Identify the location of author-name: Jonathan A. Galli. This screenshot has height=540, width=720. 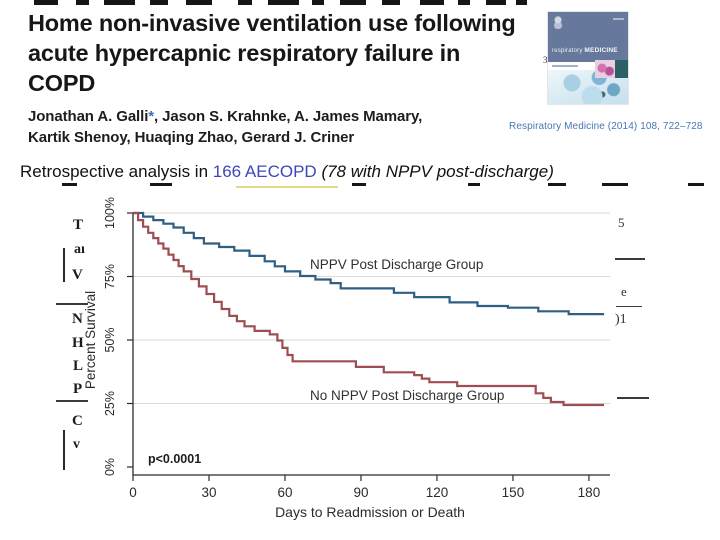
(88, 116).